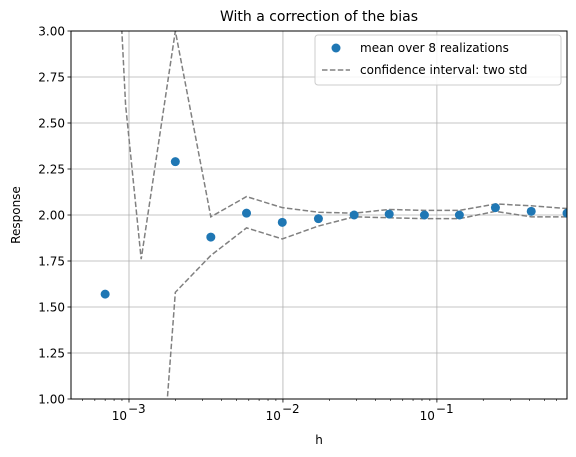  I want to click on legend-label-confidence: confidence interval: two std, so click(443, 70).